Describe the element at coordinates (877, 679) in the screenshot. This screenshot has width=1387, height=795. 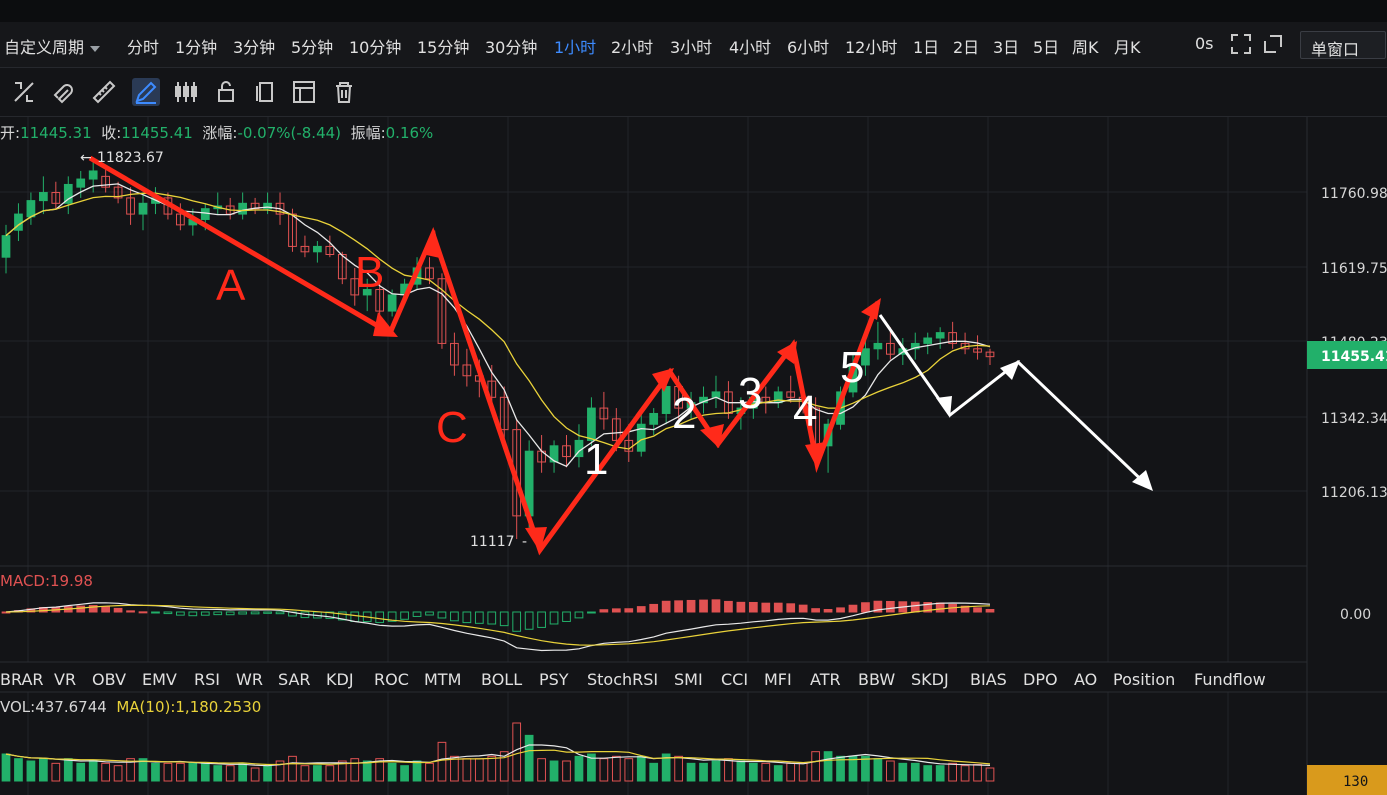
I see `indicator-tab: BBW` at that location.